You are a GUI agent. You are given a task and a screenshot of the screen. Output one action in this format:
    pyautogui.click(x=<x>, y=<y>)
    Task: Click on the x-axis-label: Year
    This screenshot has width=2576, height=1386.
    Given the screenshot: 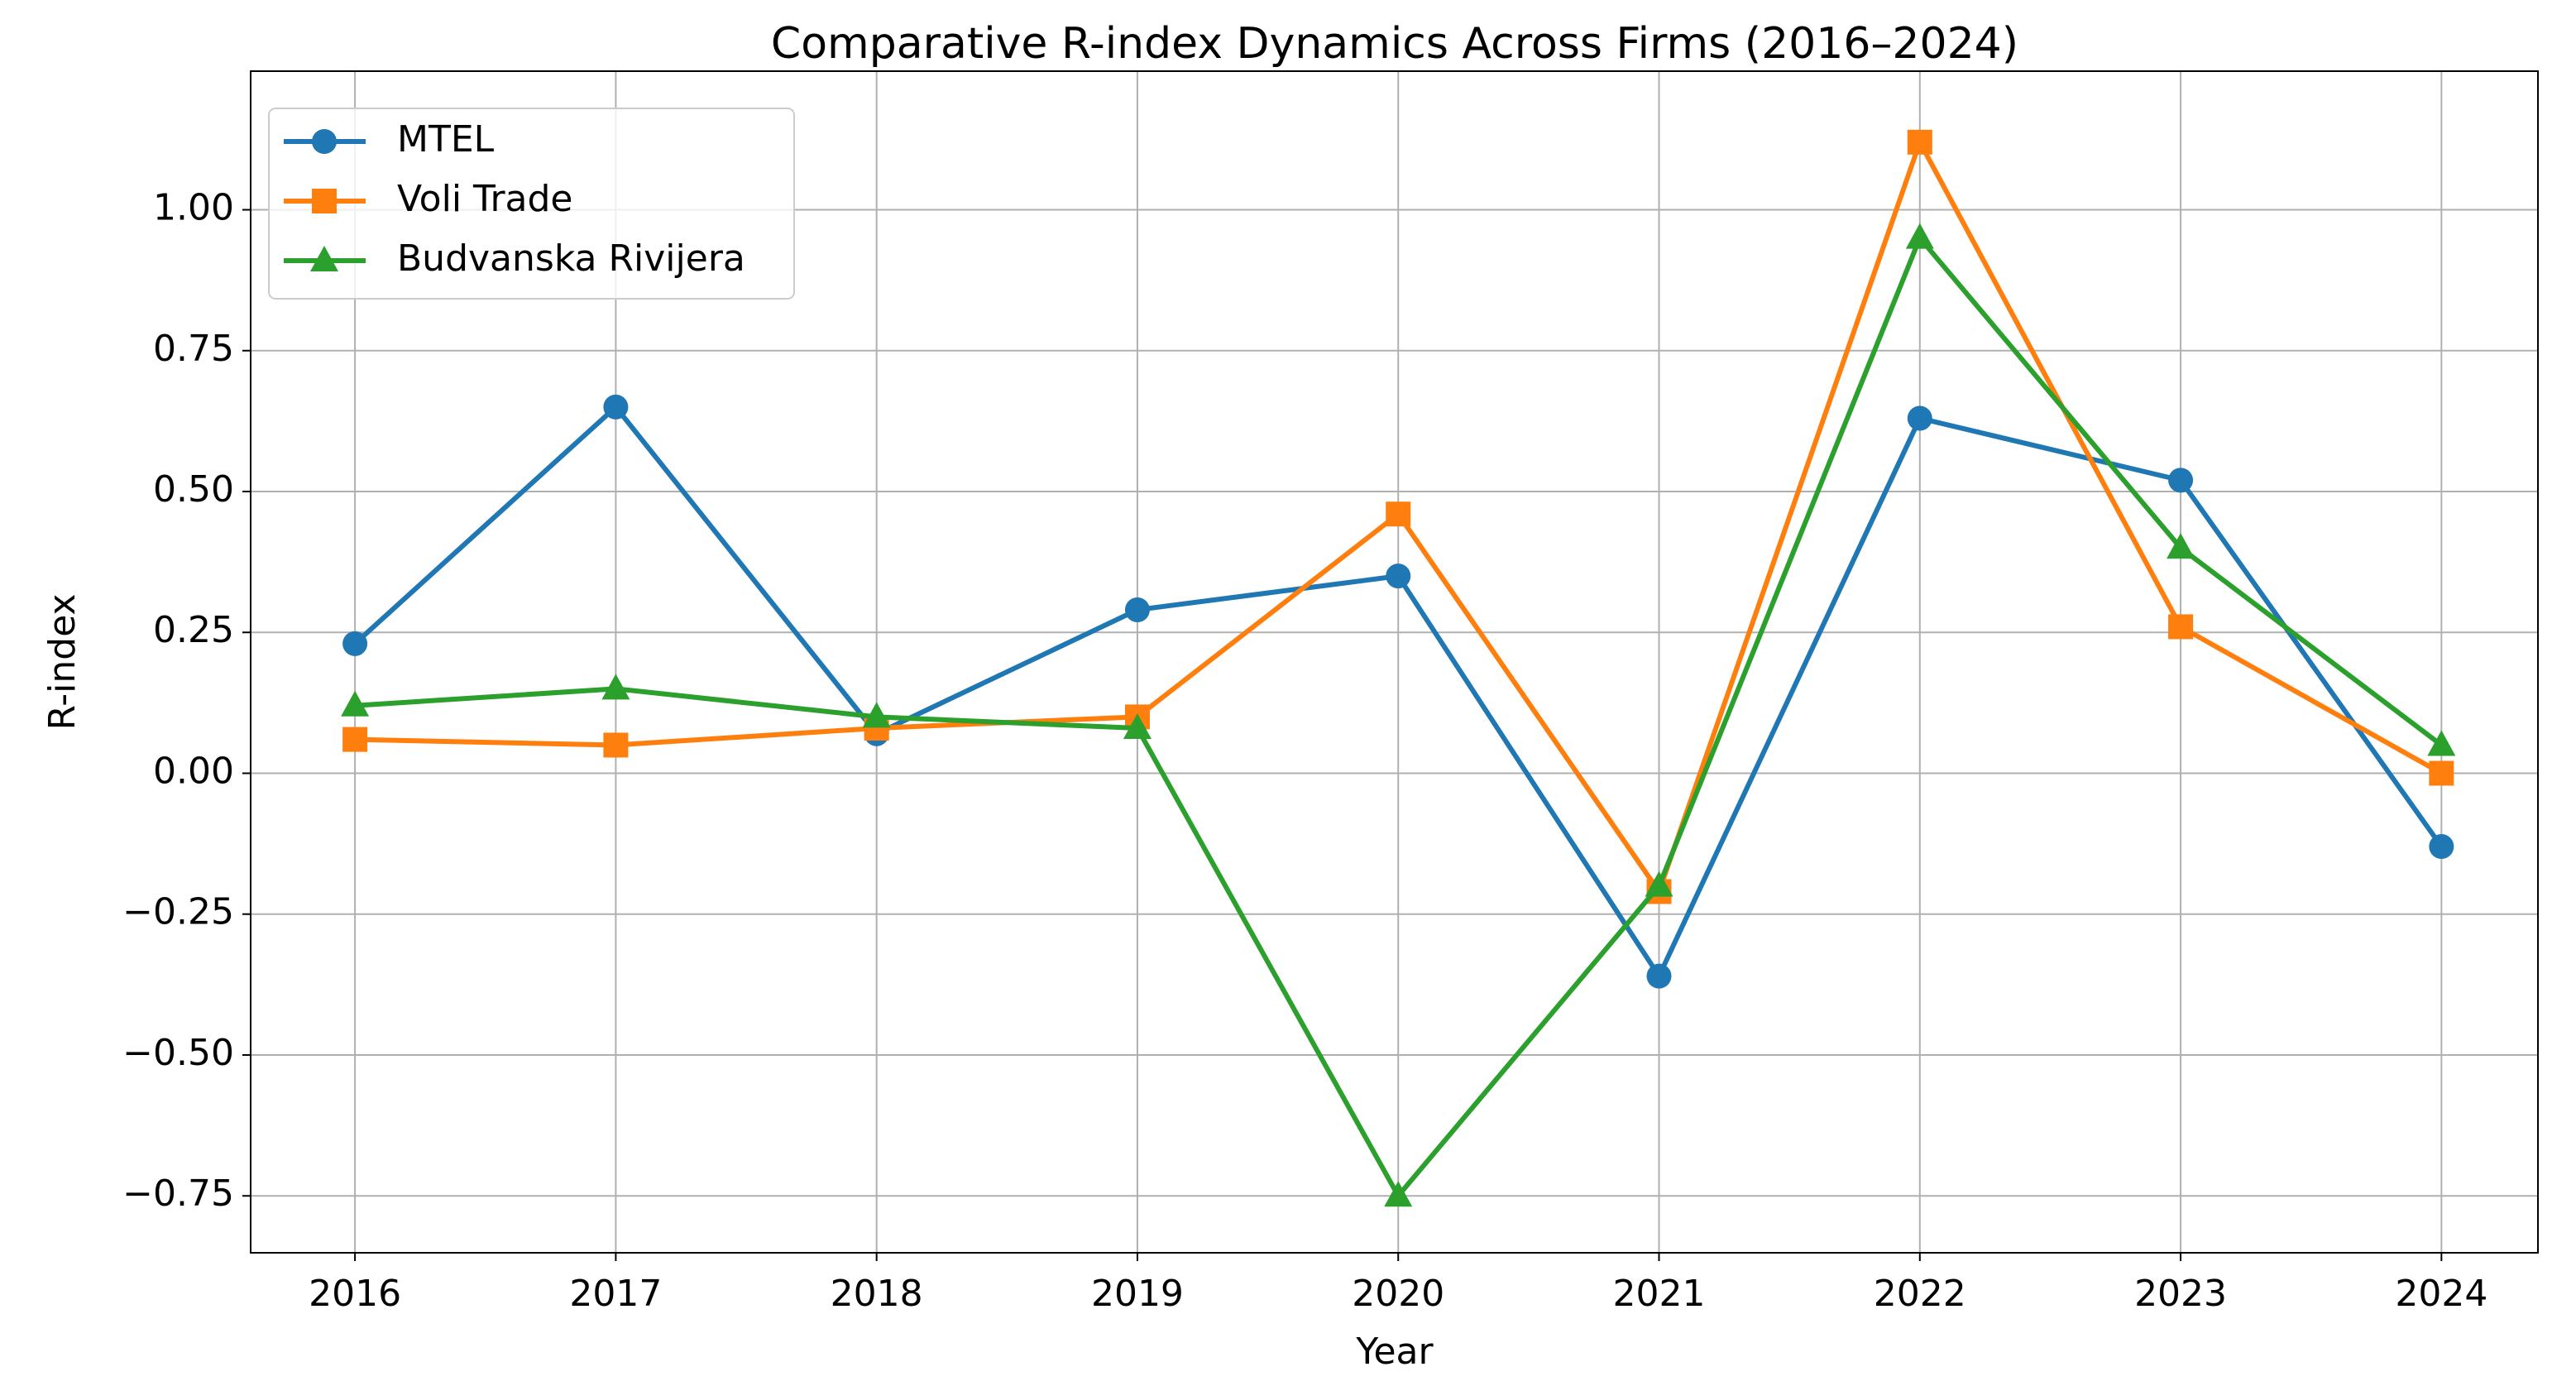 What is the action you would take?
    pyautogui.click(x=1394, y=1352)
    